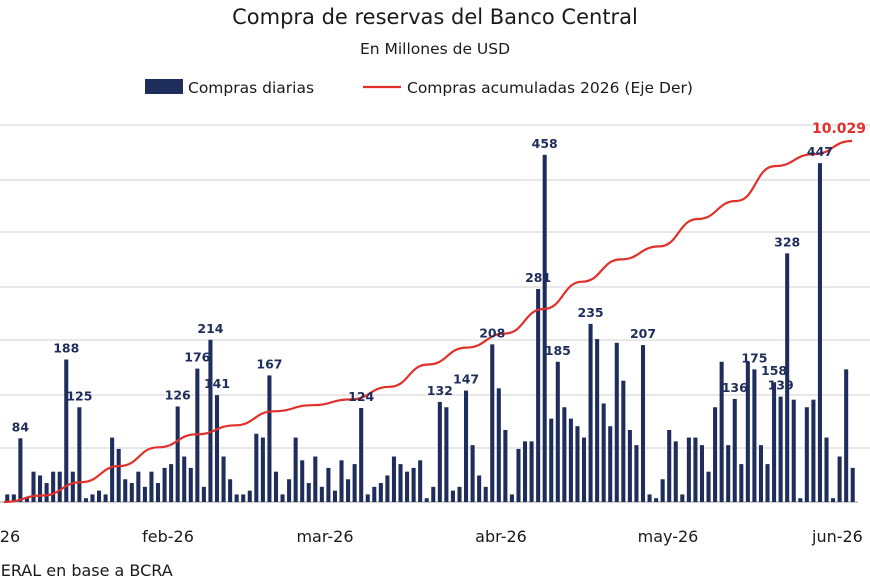 This screenshot has height=580, width=870. Describe the element at coordinates (168, 536) in the screenshot. I see `x-tick-label: feb-26` at that location.